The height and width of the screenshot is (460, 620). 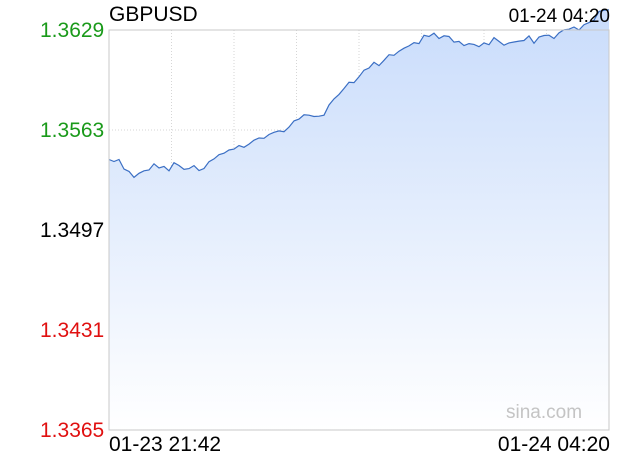 I want to click on y-tick-label: 1.3497, so click(x=72, y=230).